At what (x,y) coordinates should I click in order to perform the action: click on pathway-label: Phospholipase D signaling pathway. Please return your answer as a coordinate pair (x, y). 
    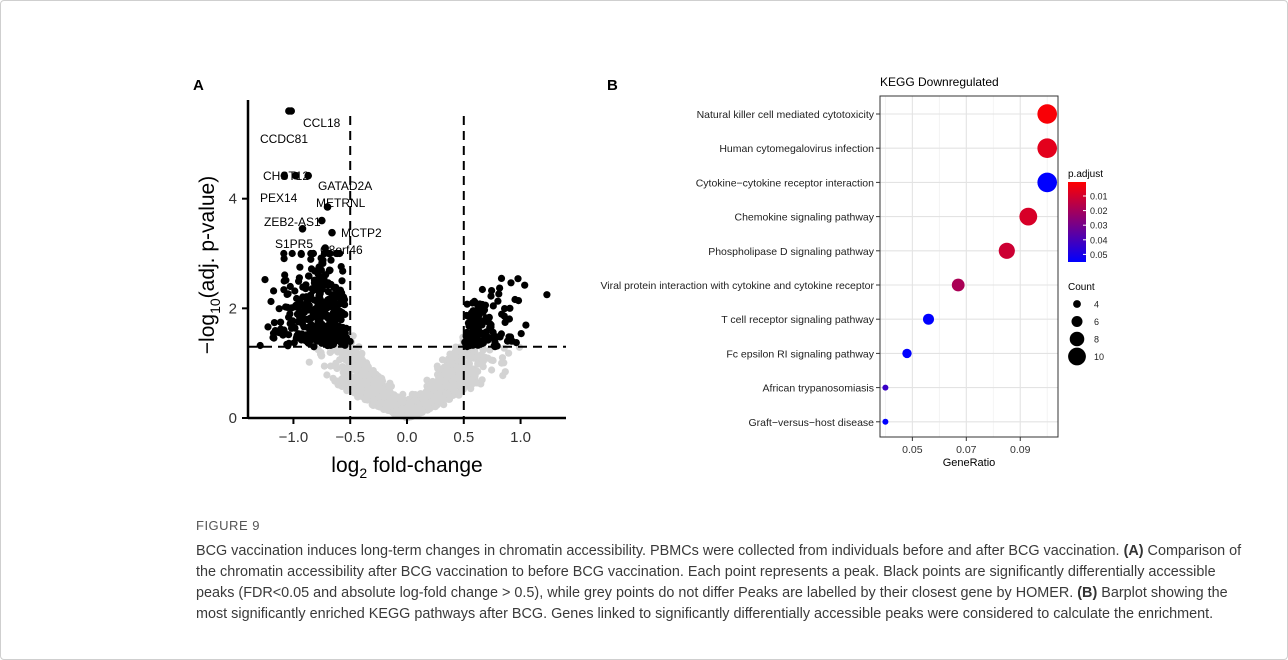
    Looking at the image, I should click on (791, 252).